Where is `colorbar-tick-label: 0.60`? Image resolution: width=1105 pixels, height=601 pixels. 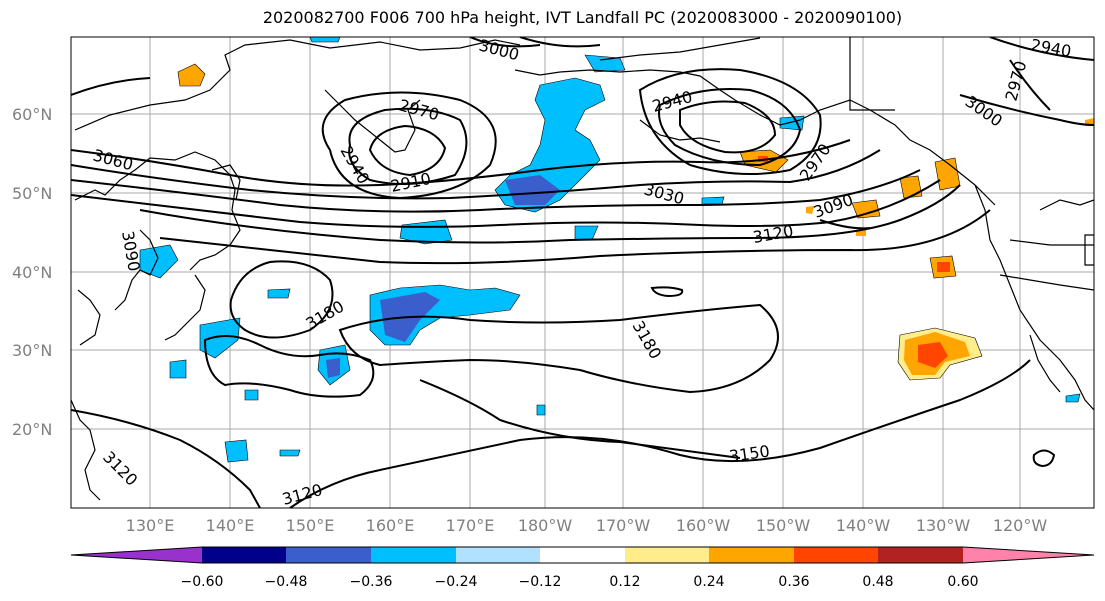 colorbar-tick-label: 0.60 is located at coordinates (962, 582).